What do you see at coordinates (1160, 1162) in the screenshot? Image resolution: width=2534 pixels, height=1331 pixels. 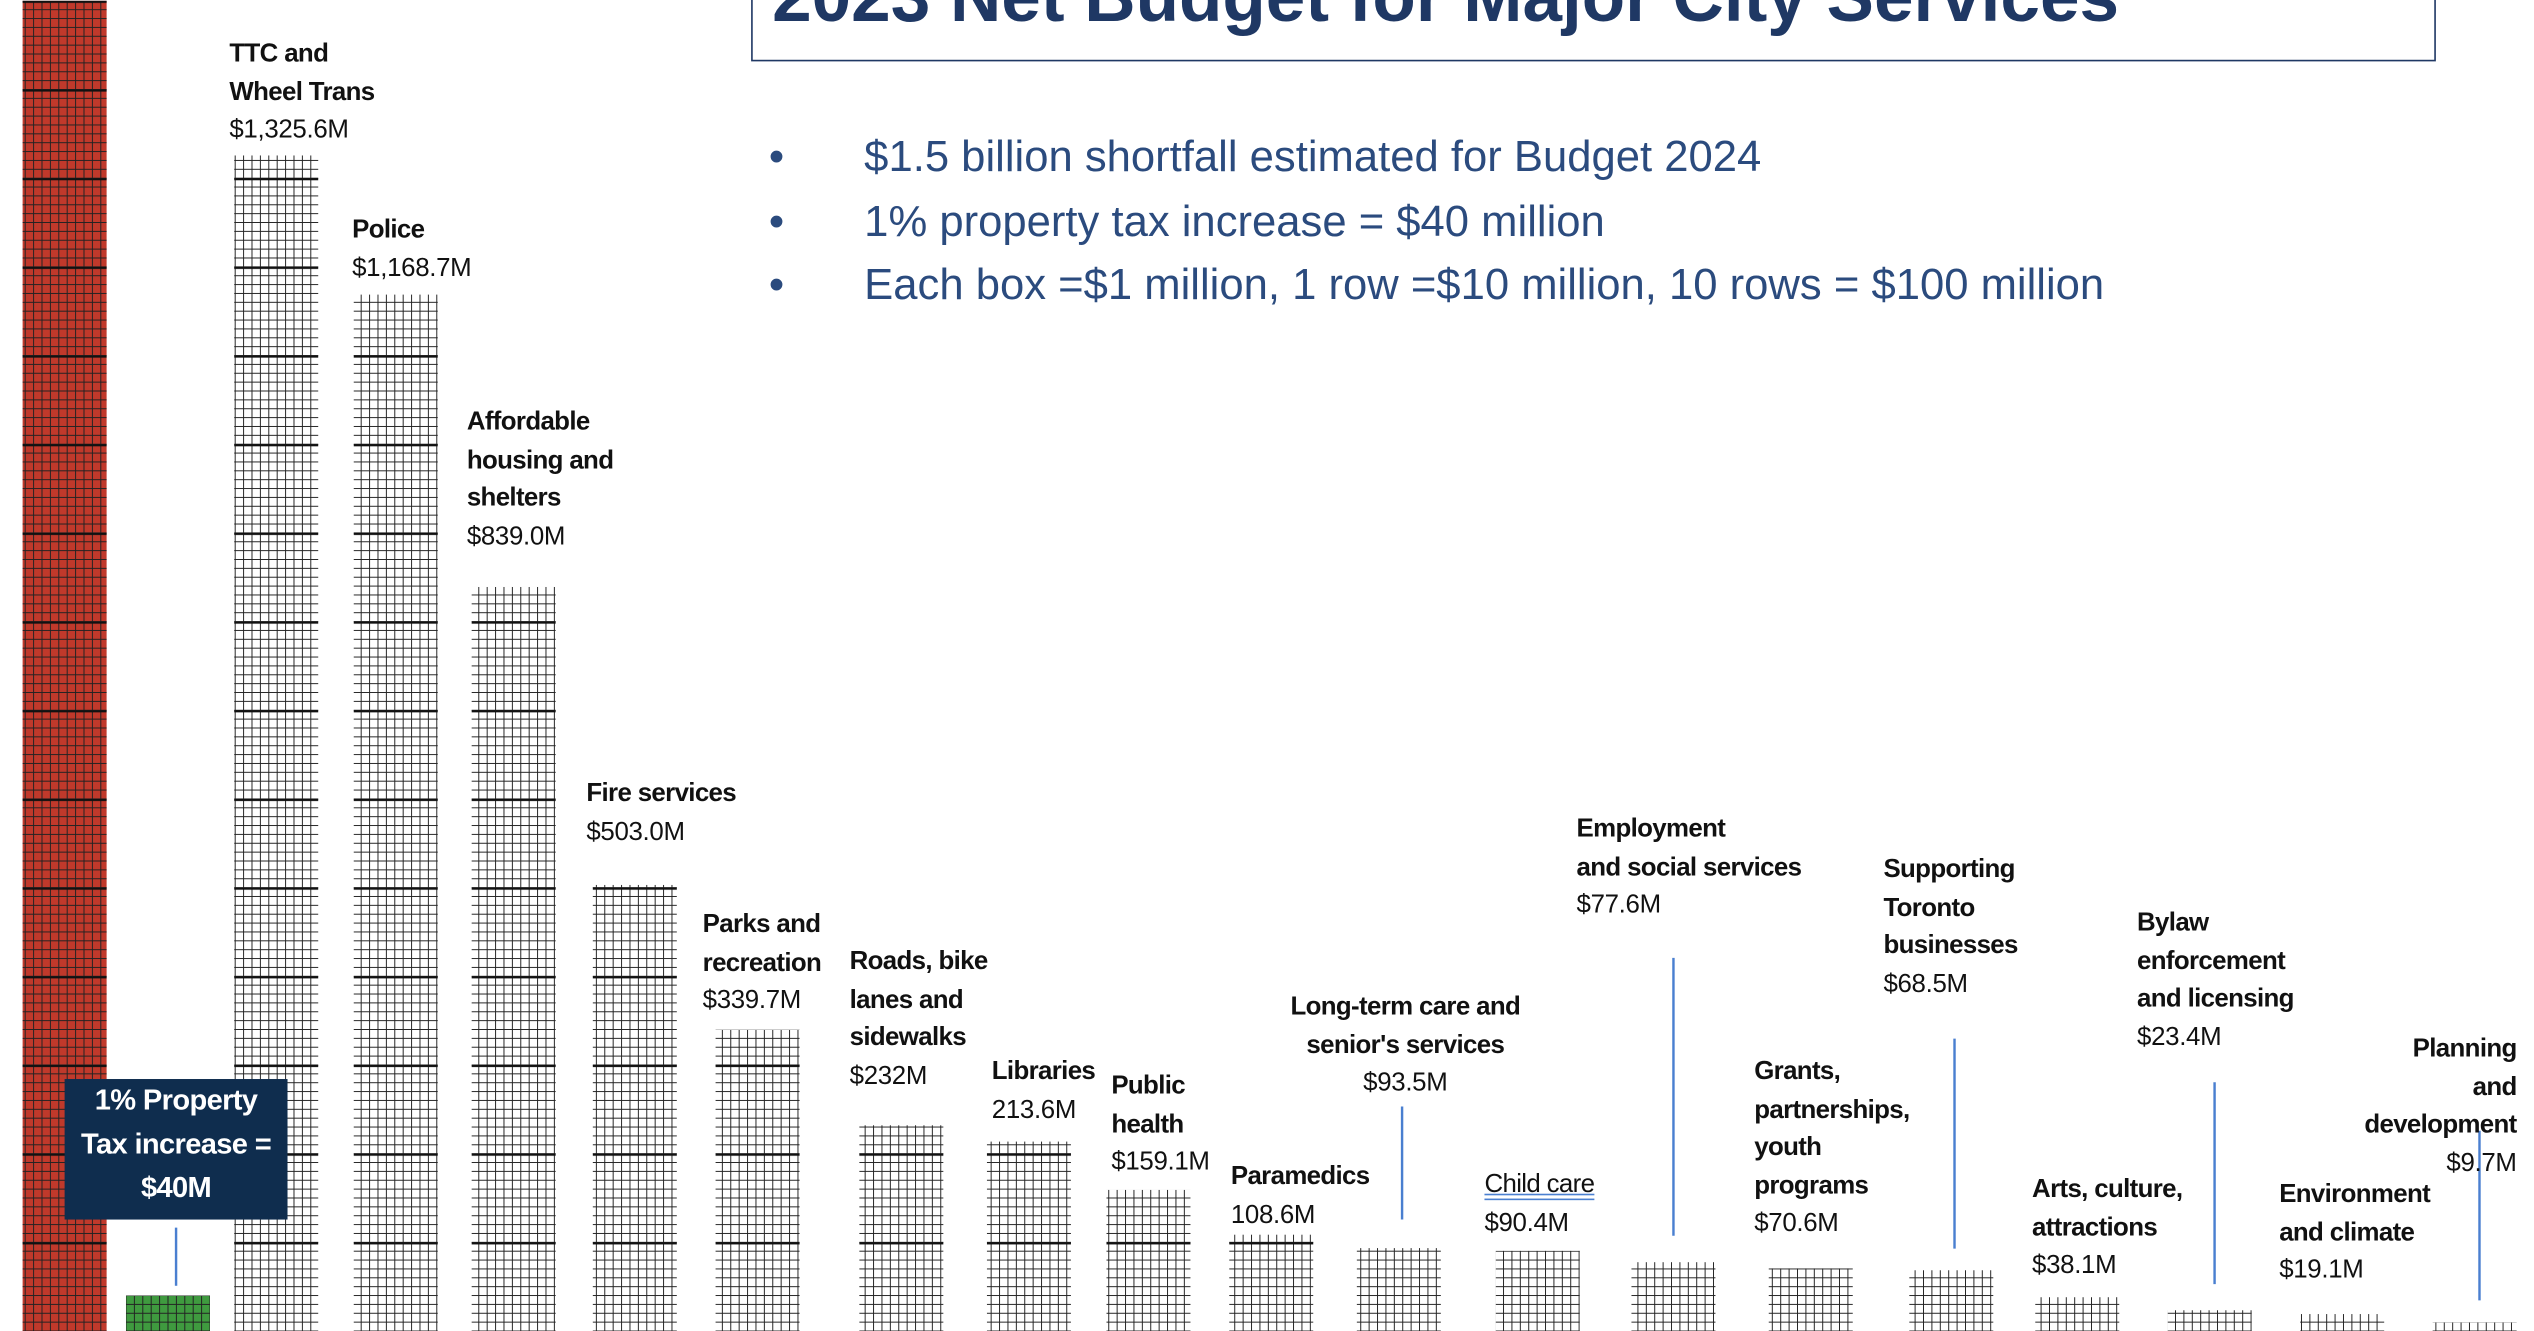 I see `value-label: $159.1M` at bounding box center [1160, 1162].